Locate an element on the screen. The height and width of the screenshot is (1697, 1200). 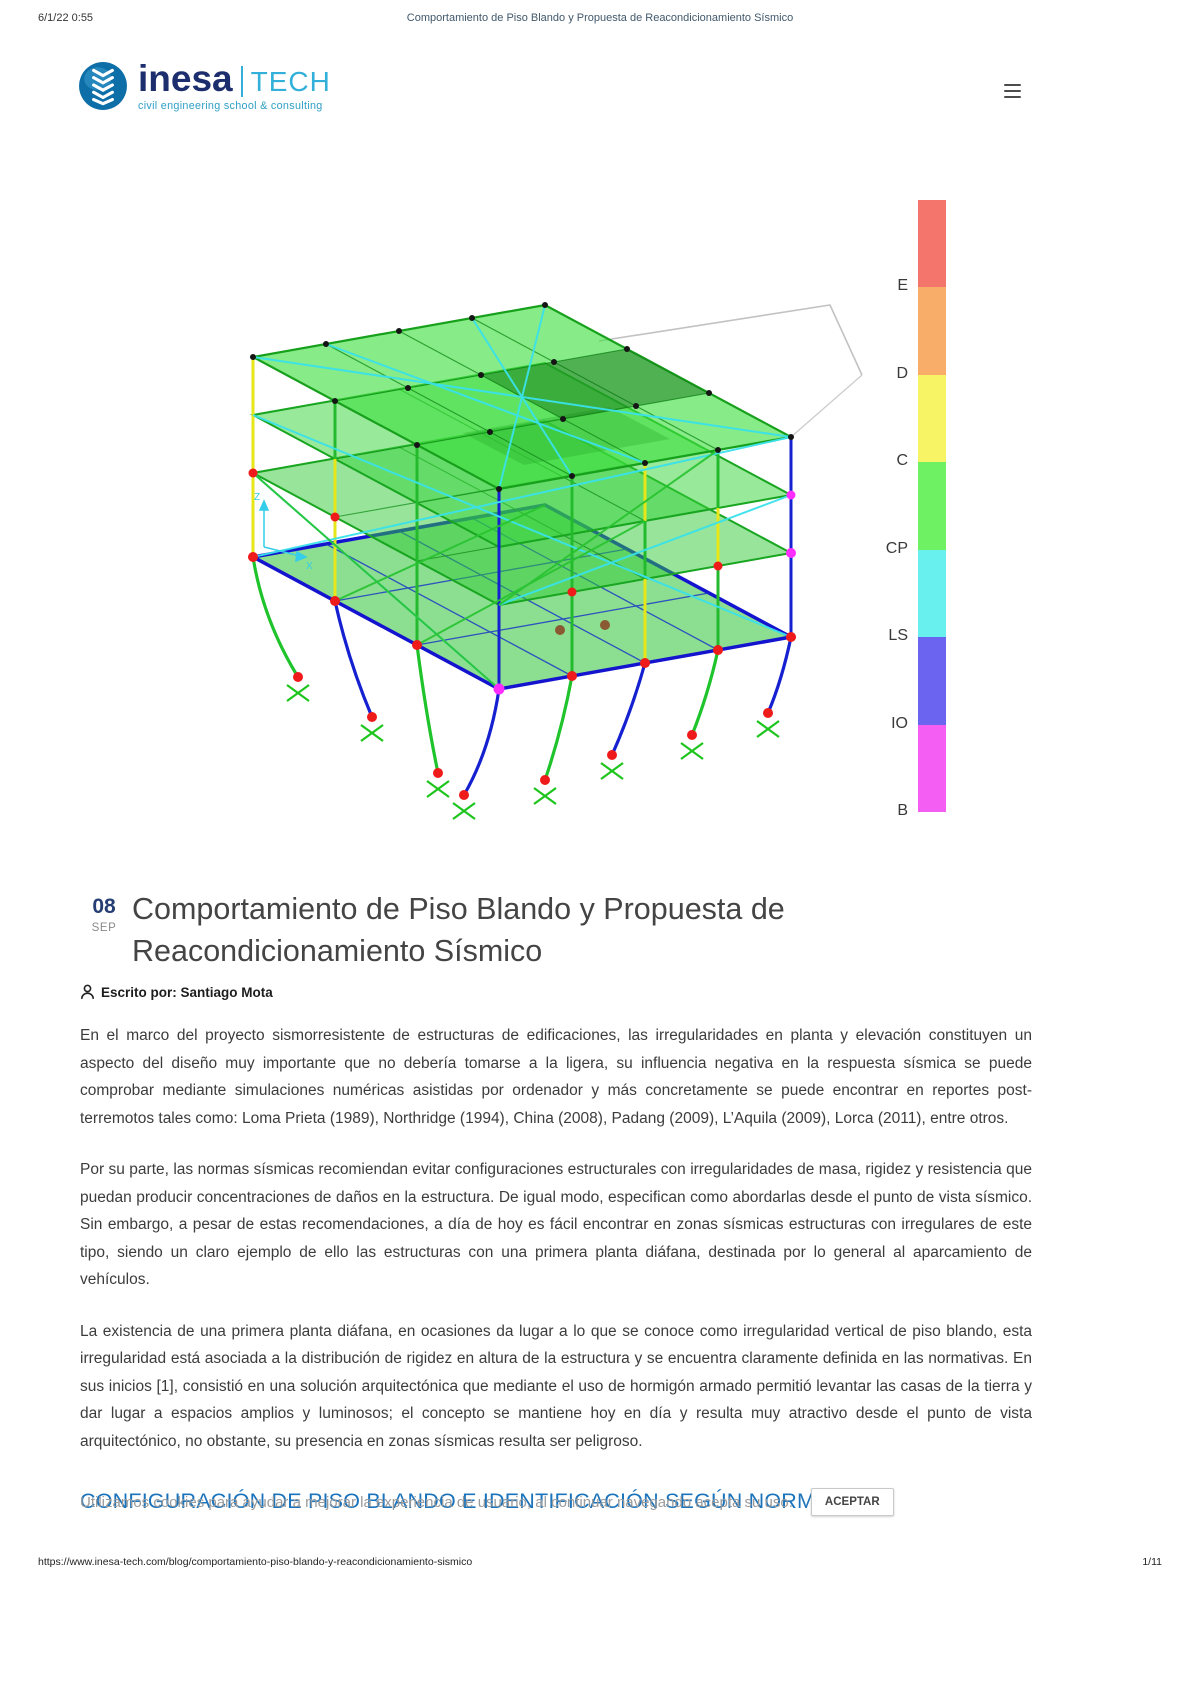
logo-suffix: TECH is located at coordinates (285, 81).